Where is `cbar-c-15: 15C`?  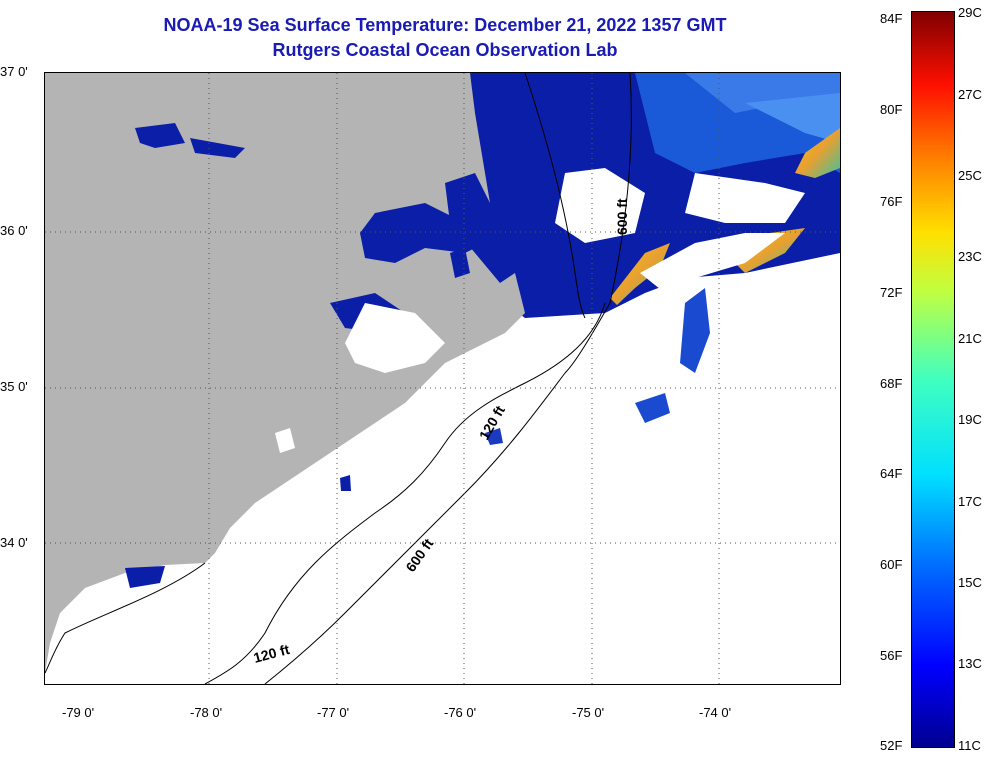
cbar-c-15: 15C is located at coordinates (970, 582).